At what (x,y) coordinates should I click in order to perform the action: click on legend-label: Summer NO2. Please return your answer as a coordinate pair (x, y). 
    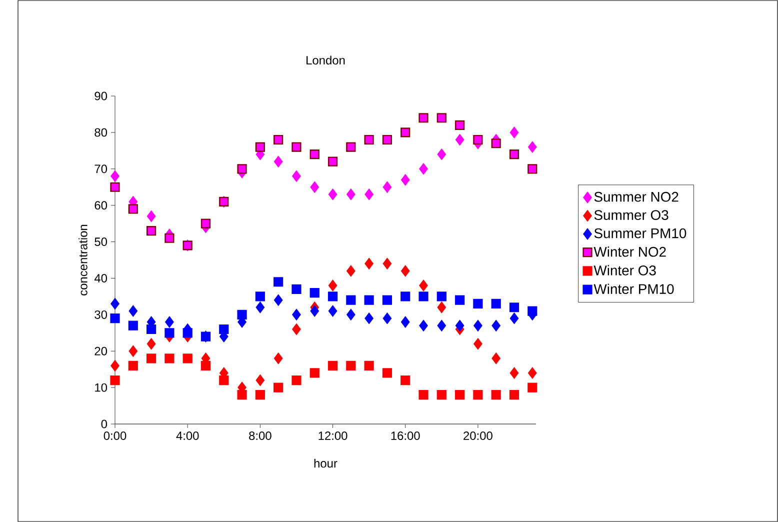
    Looking at the image, I should click on (636, 197).